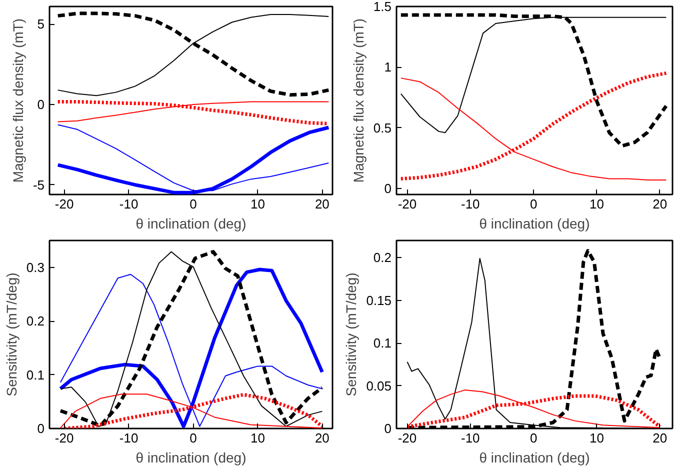 The width and height of the screenshot is (683, 473). What do you see at coordinates (35, 267) in the screenshot?
I see `y-tick-label: 0.3` at bounding box center [35, 267].